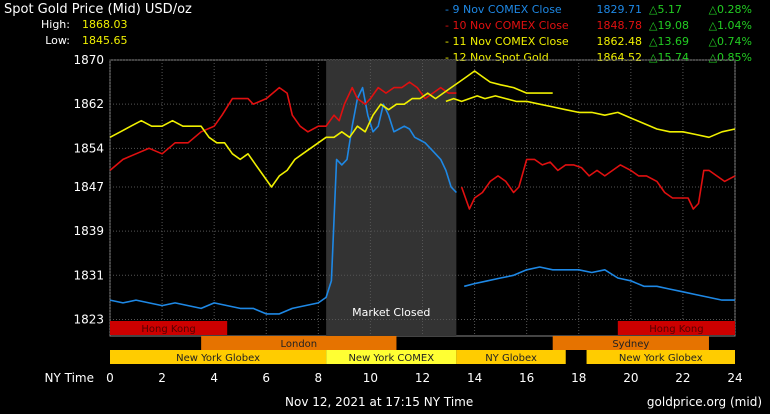 This screenshot has width=770, height=414. What do you see at coordinates (620, 9) in the screenshot?
I see `legend-price: 1829.71` at bounding box center [620, 9].